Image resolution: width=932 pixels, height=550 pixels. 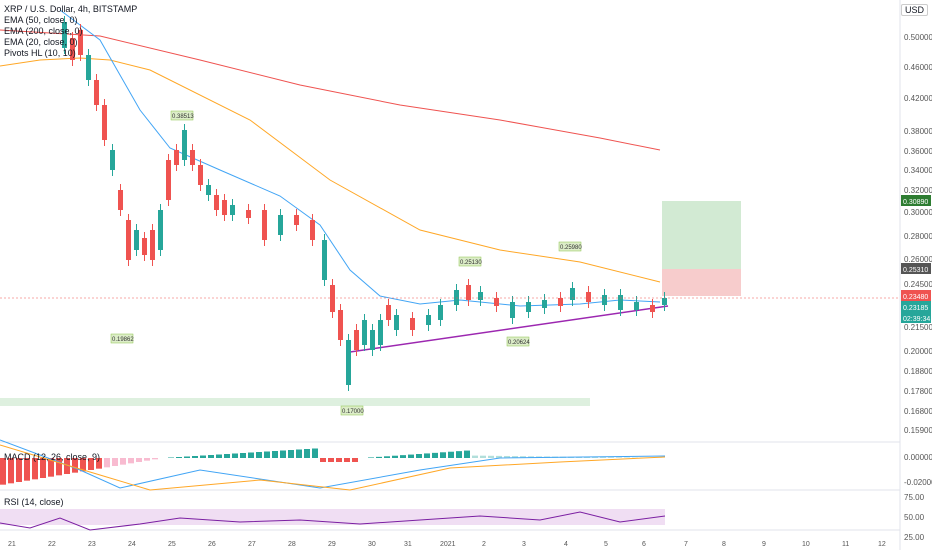 I want to click on time-axis-label: 21, so click(x=12, y=544).